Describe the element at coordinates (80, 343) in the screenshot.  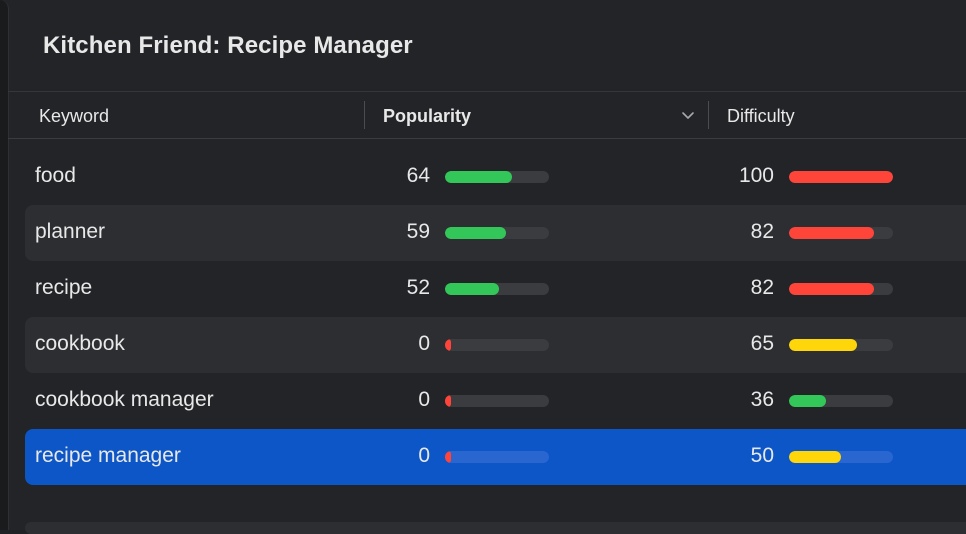
I see `keyword-cell: cookbook` at that location.